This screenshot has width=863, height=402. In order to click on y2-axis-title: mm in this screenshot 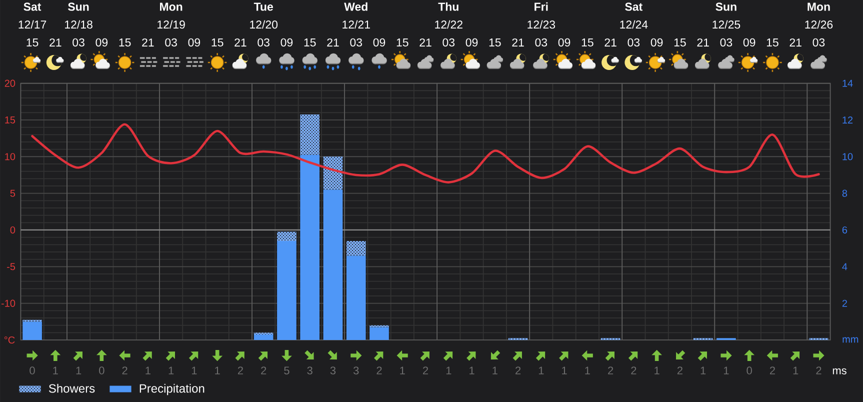, I will do `click(850, 340)`.